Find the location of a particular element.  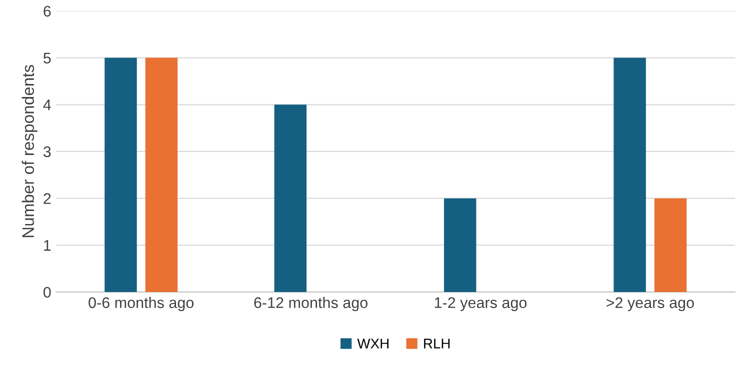

y-tick-label: 0 is located at coordinates (47, 292).